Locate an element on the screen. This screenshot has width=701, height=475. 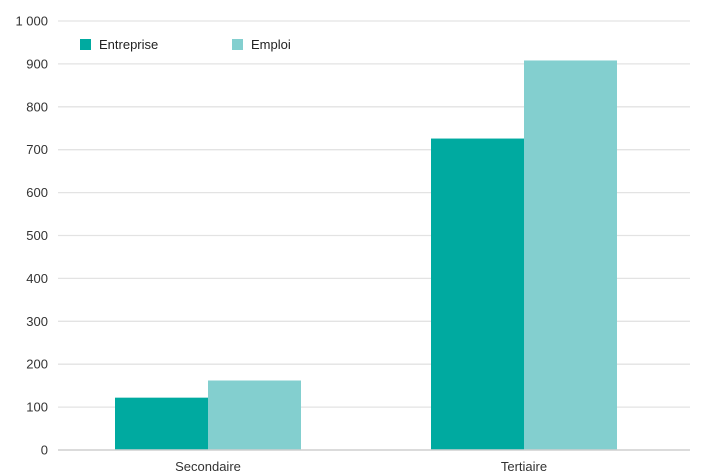
x-category-label: Tertiaire is located at coordinates (524, 466).